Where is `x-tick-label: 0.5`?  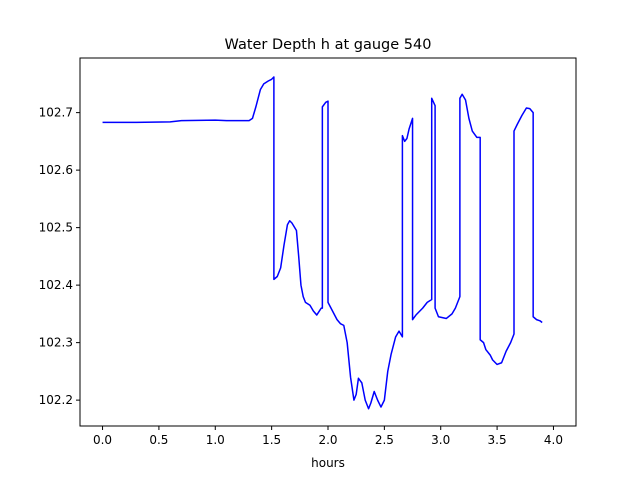 x-tick-label: 0.5 is located at coordinates (158, 440).